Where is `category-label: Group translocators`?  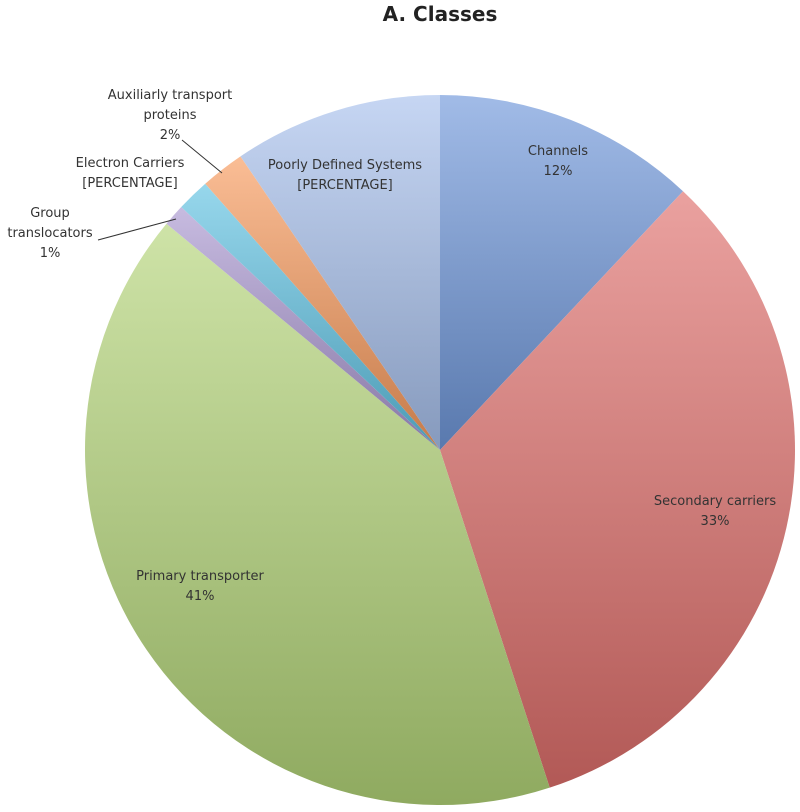
category-label: Group translocators is located at coordinates (50, 223).